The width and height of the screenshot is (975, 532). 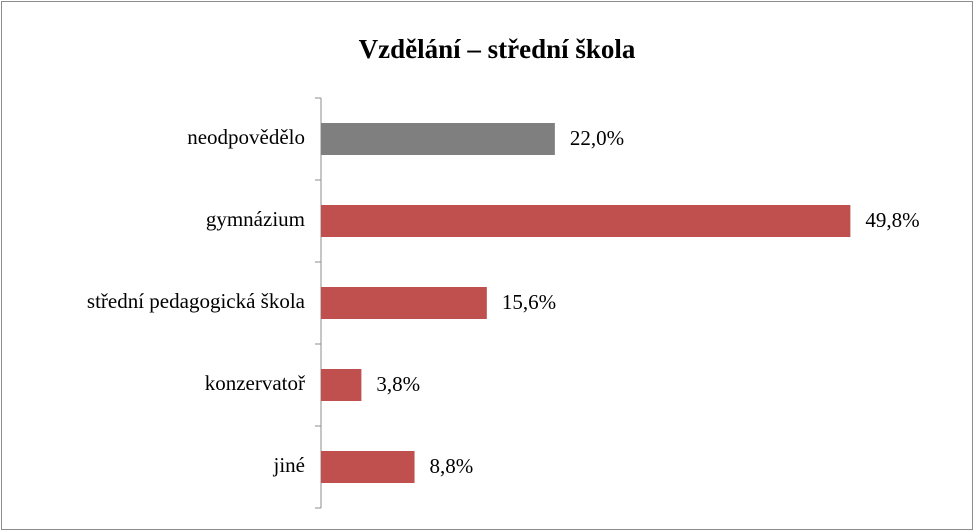 What do you see at coordinates (497, 49) in the screenshot?
I see `chart-title: Vzdělání – střední škola` at bounding box center [497, 49].